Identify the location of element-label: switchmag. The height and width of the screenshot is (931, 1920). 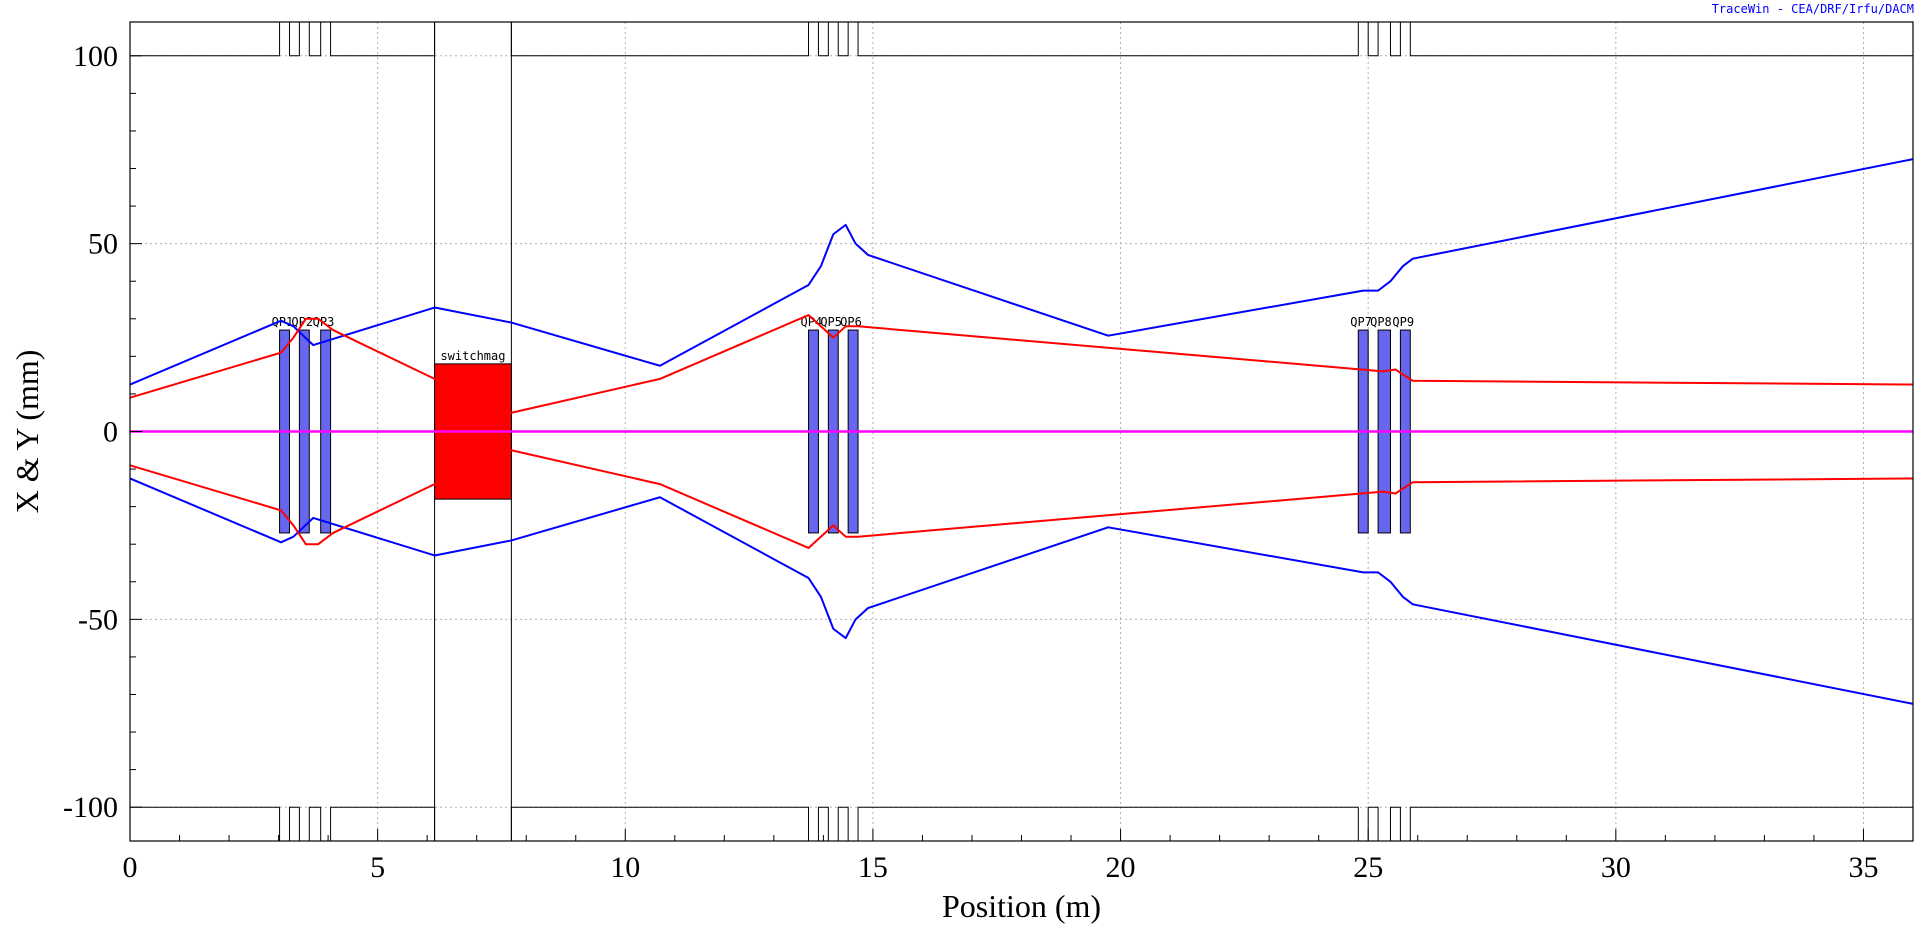
(472, 356).